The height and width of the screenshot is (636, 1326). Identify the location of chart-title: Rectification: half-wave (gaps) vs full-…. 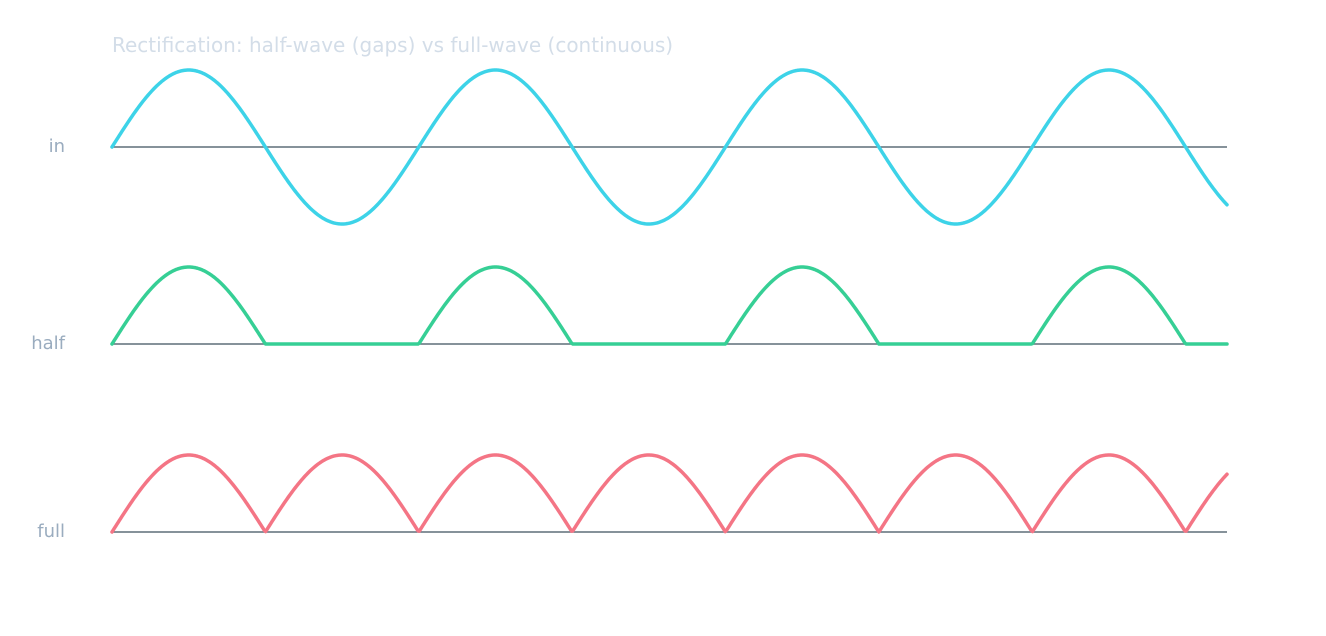
(392, 45).